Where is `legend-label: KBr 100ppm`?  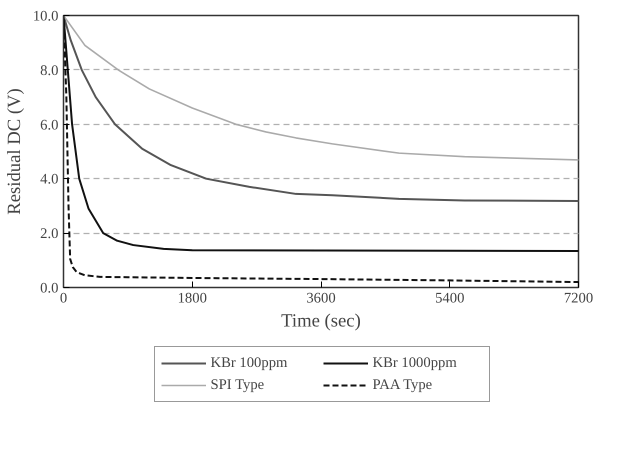 legend-label: KBr 100ppm is located at coordinates (249, 363).